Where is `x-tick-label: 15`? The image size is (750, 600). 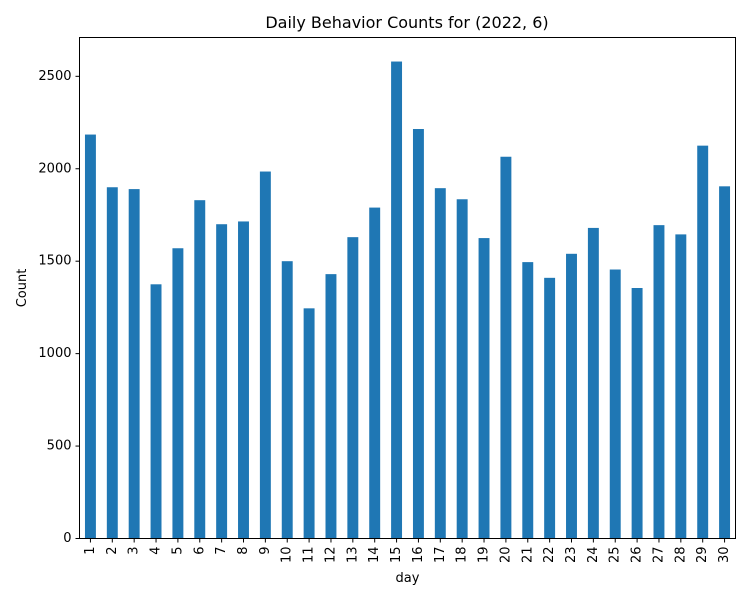 x-tick-label: 15 is located at coordinates (396, 555).